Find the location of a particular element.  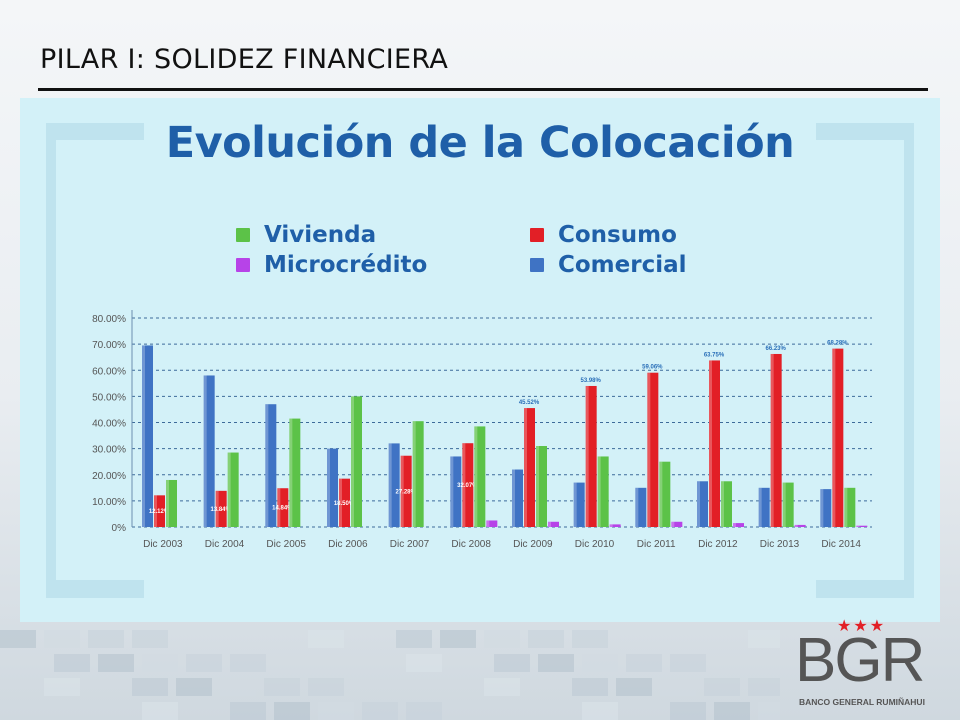

x-tick-label: Dic 2004 is located at coordinates (225, 544).